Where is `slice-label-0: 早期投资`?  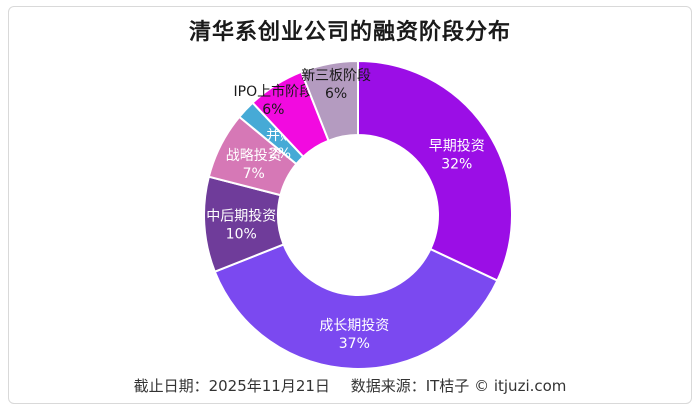
slice-label-0: 早期投资 is located at coordinates (457, 146).